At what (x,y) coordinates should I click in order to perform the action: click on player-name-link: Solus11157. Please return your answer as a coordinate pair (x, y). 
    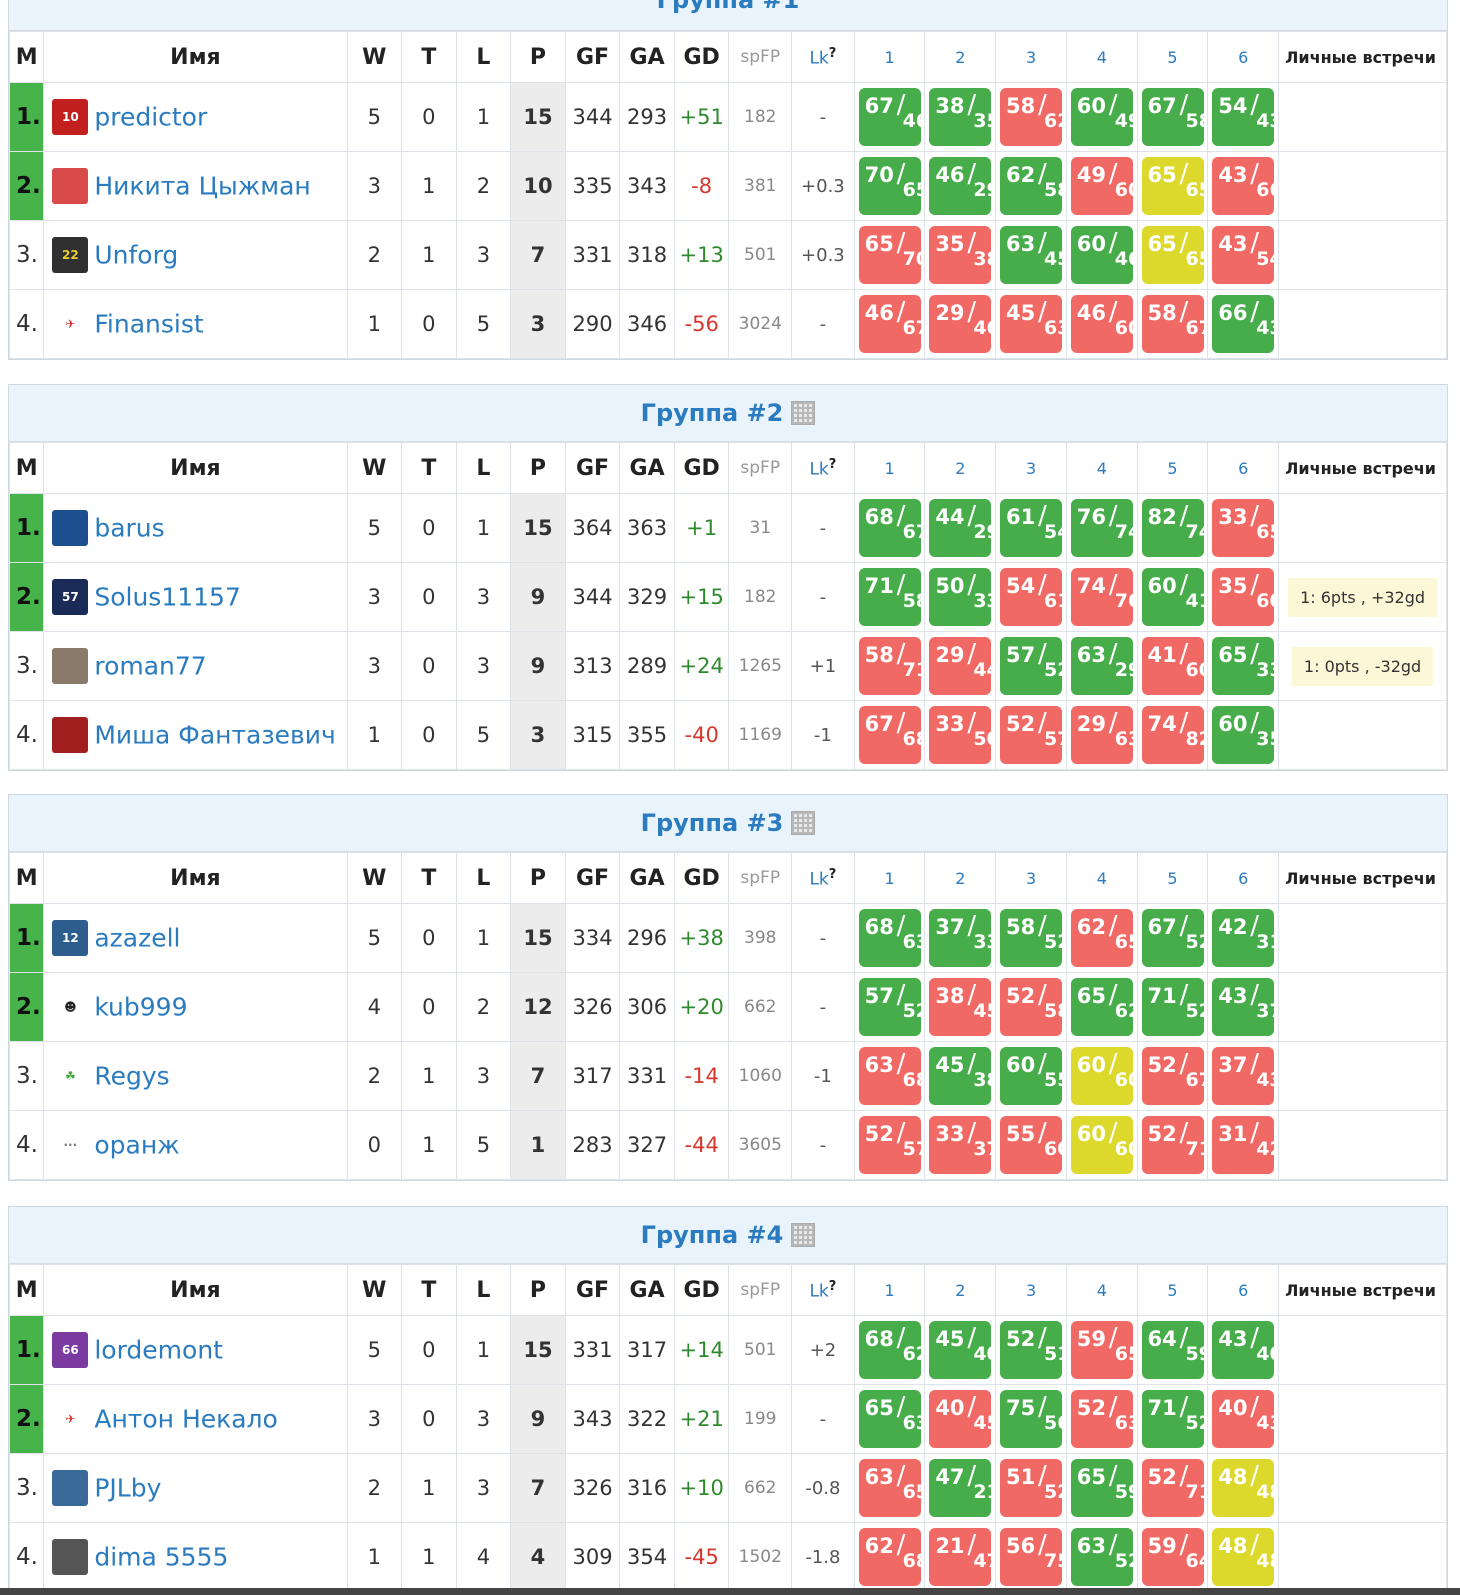
    Looking at the image, I should click on (167, 597).